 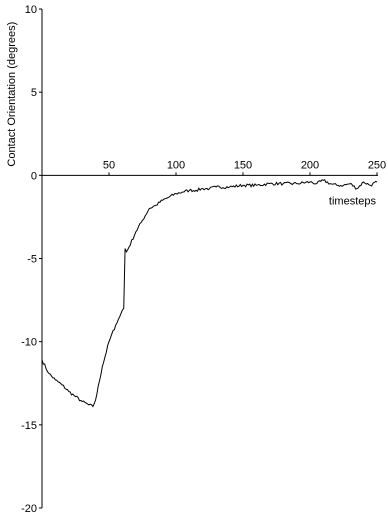 I want to click on y-axis: 10 5 0 -5 -10 -15 -20, so click(x=32, y=259).